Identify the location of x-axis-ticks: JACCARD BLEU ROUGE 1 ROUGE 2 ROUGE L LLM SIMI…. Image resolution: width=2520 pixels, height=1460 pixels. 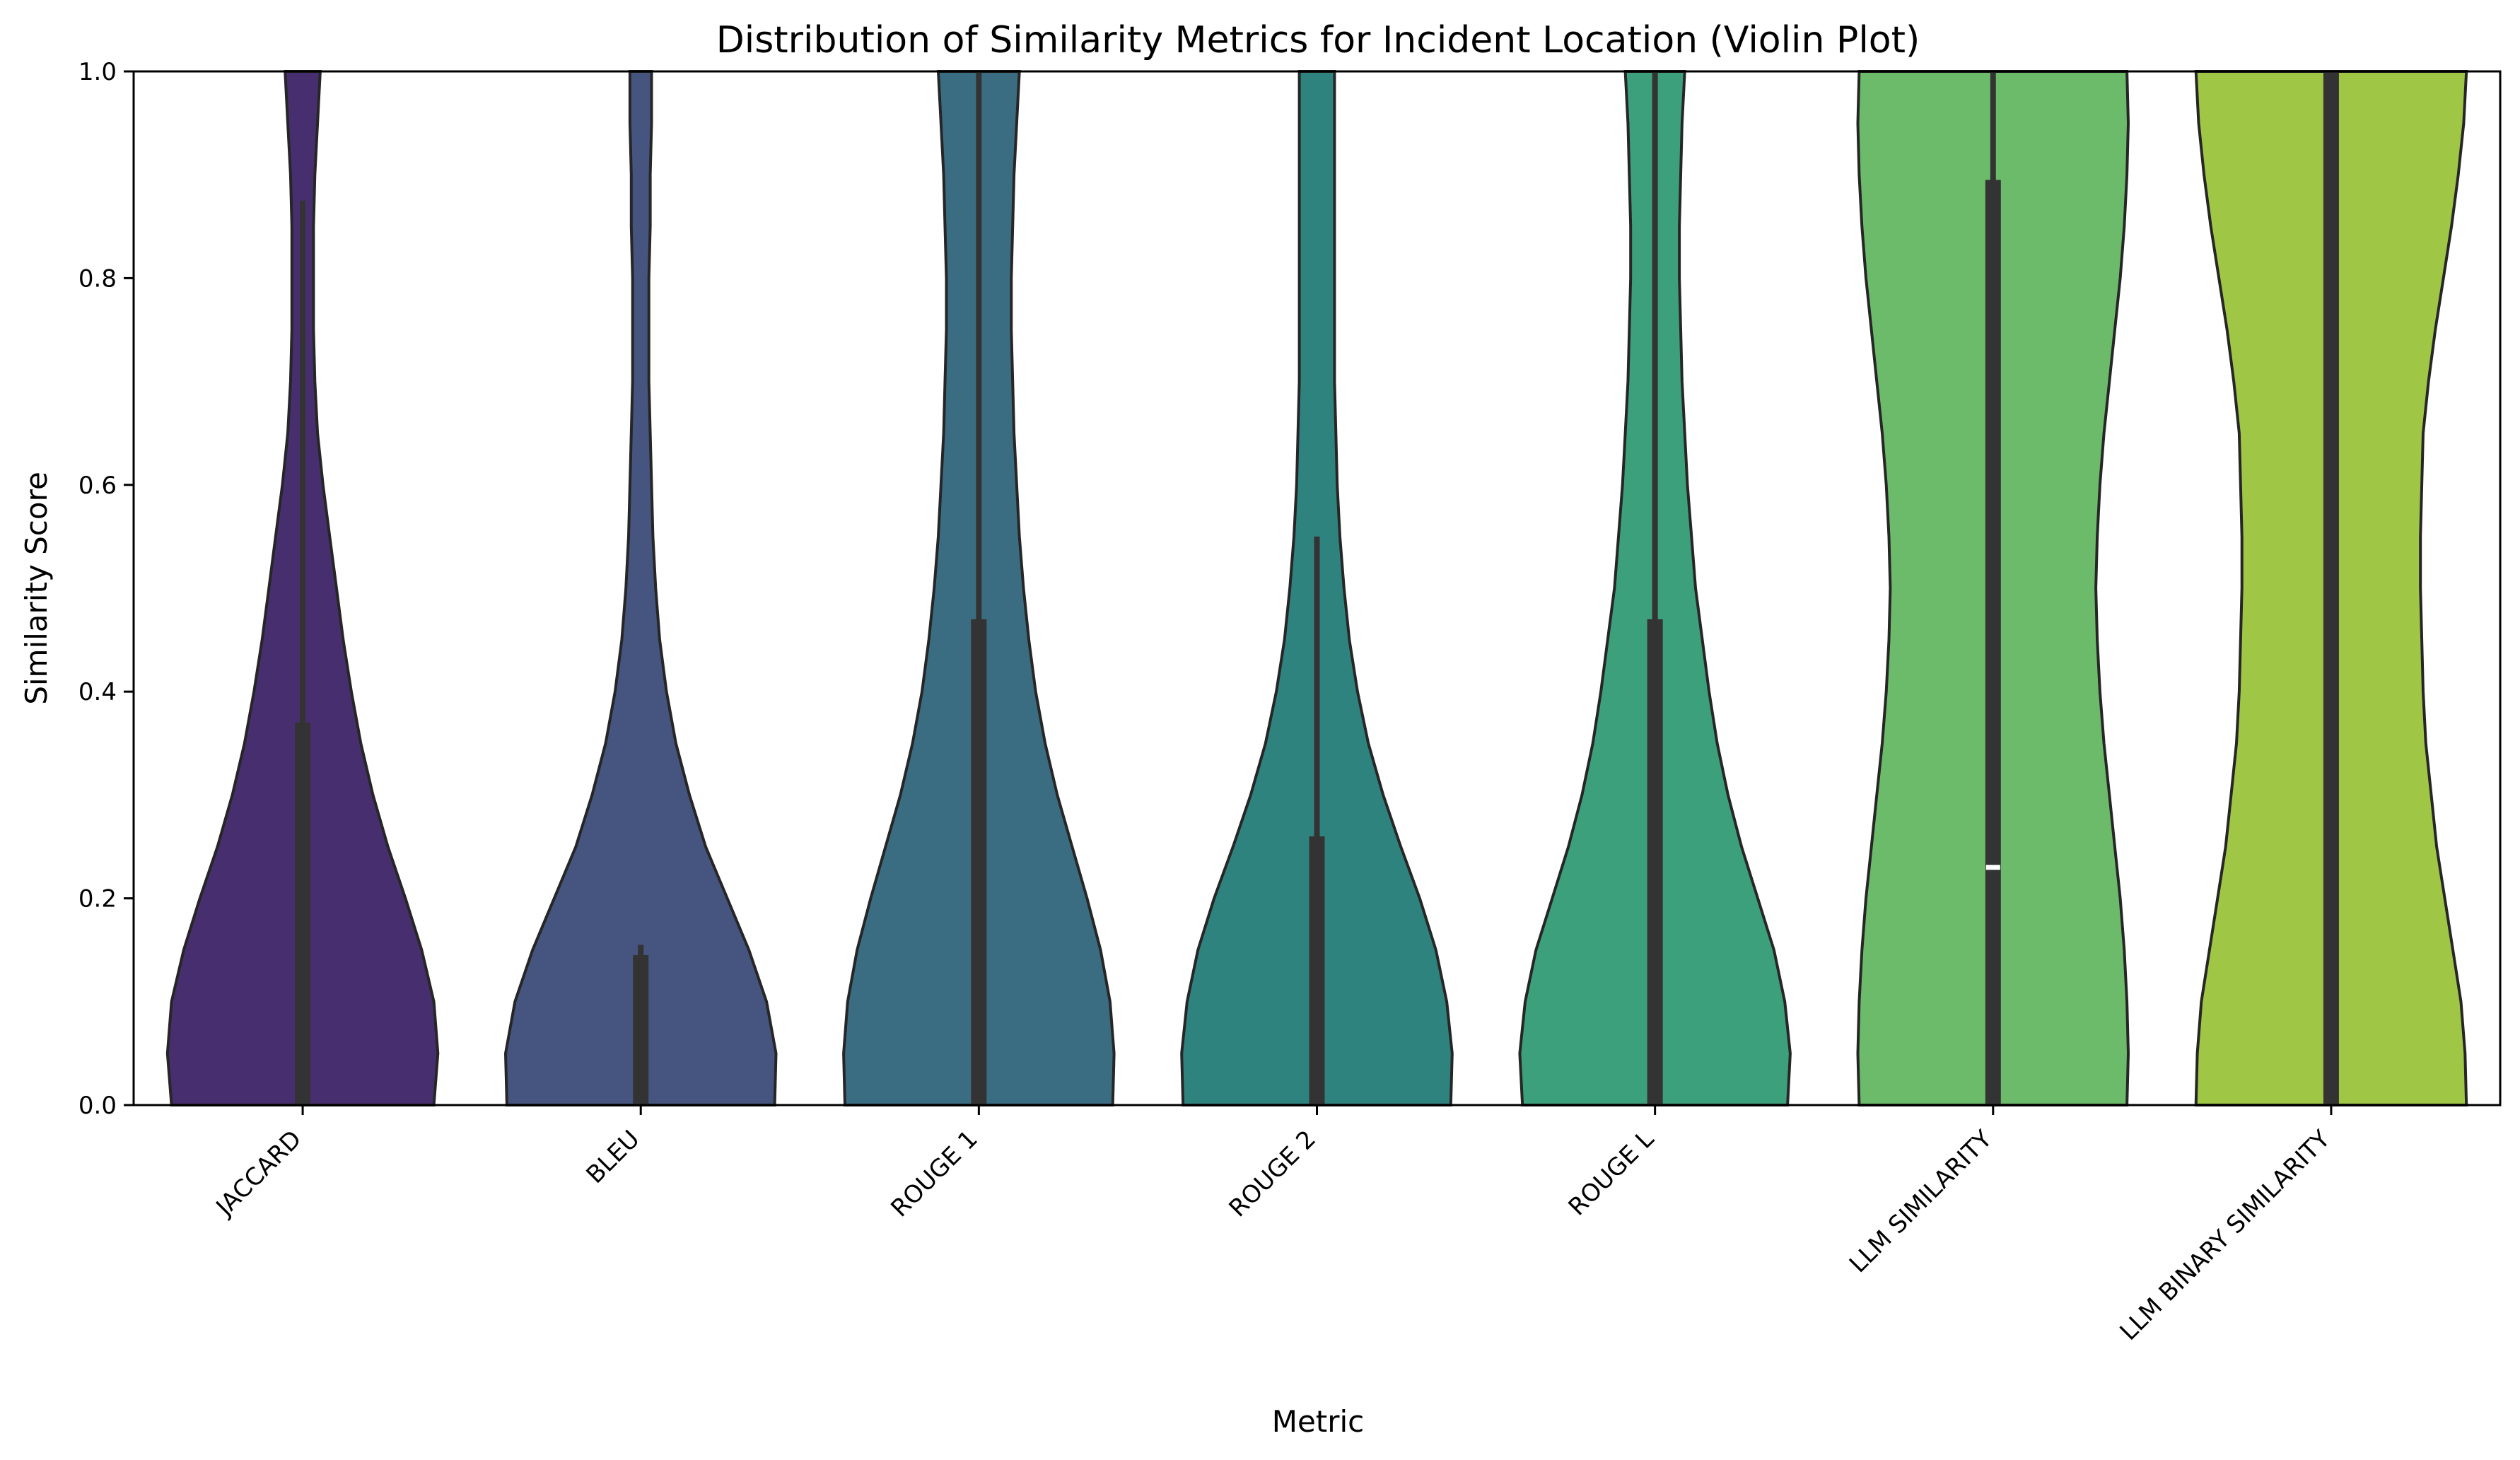
(1273, 1225).